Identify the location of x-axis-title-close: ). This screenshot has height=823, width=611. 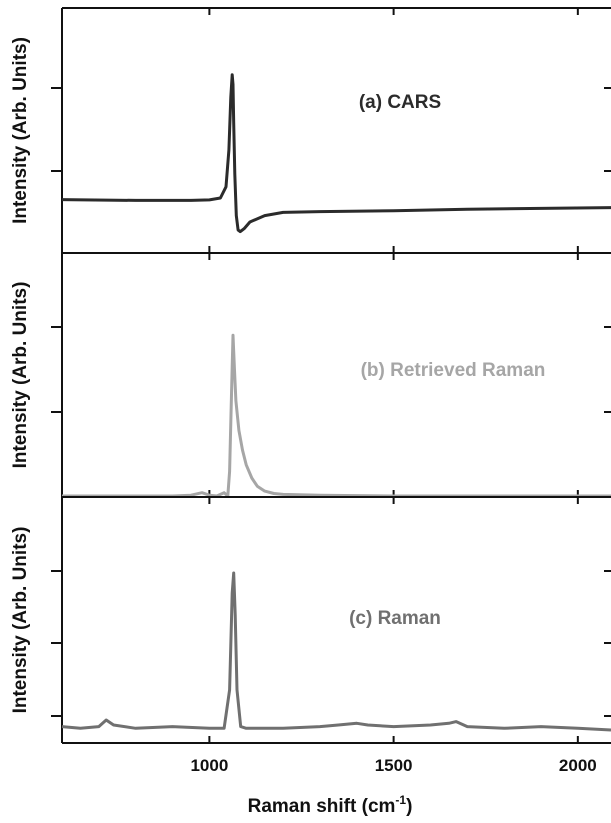
(409, 806).